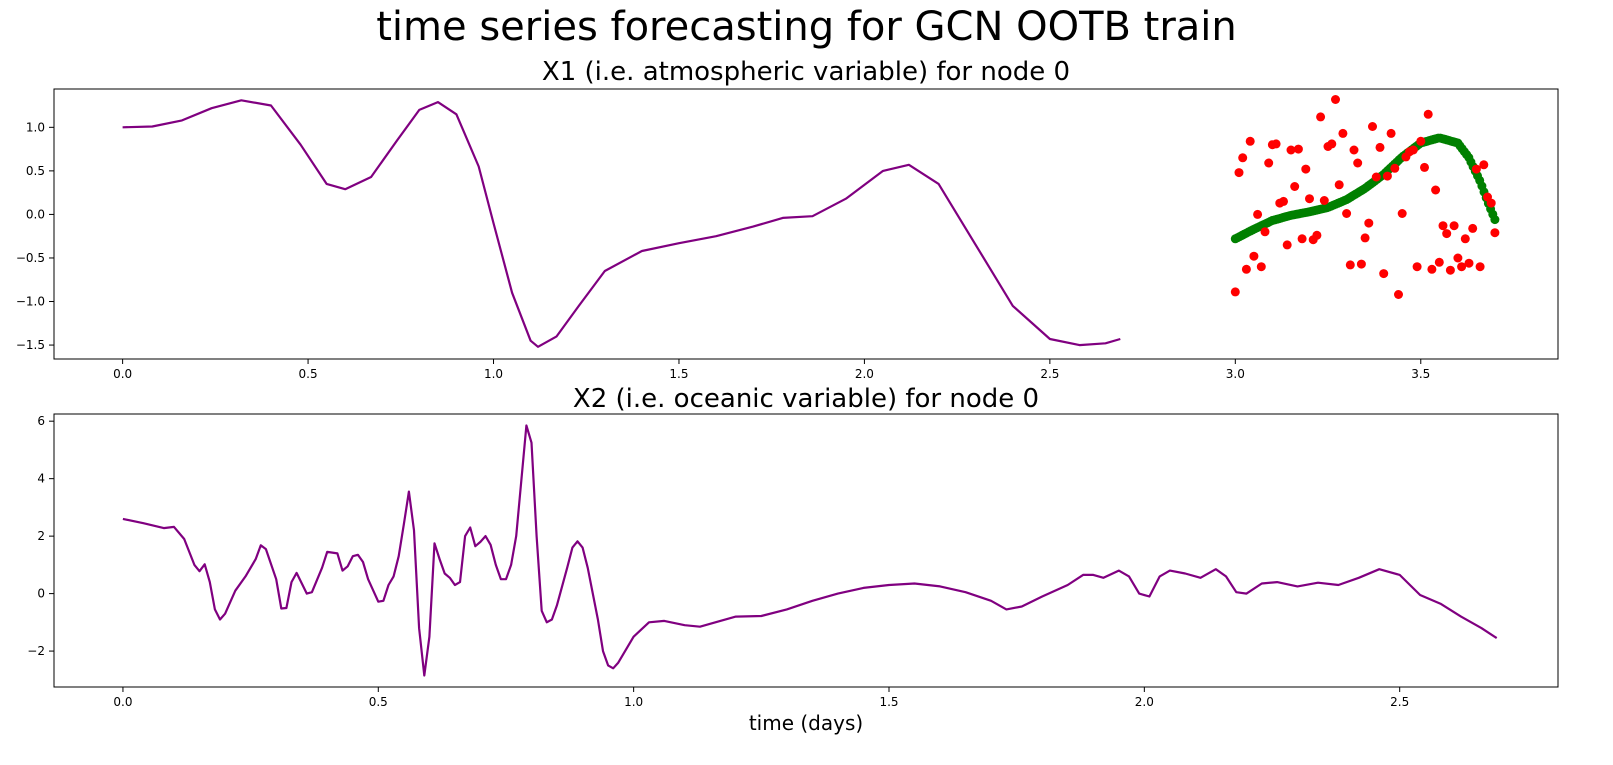 This screenshot has height=765, width=1613. What do you see at coordinates (1495, 220) in the screenshot?
I see `prediction-point` at bounding box center [1495, 220].